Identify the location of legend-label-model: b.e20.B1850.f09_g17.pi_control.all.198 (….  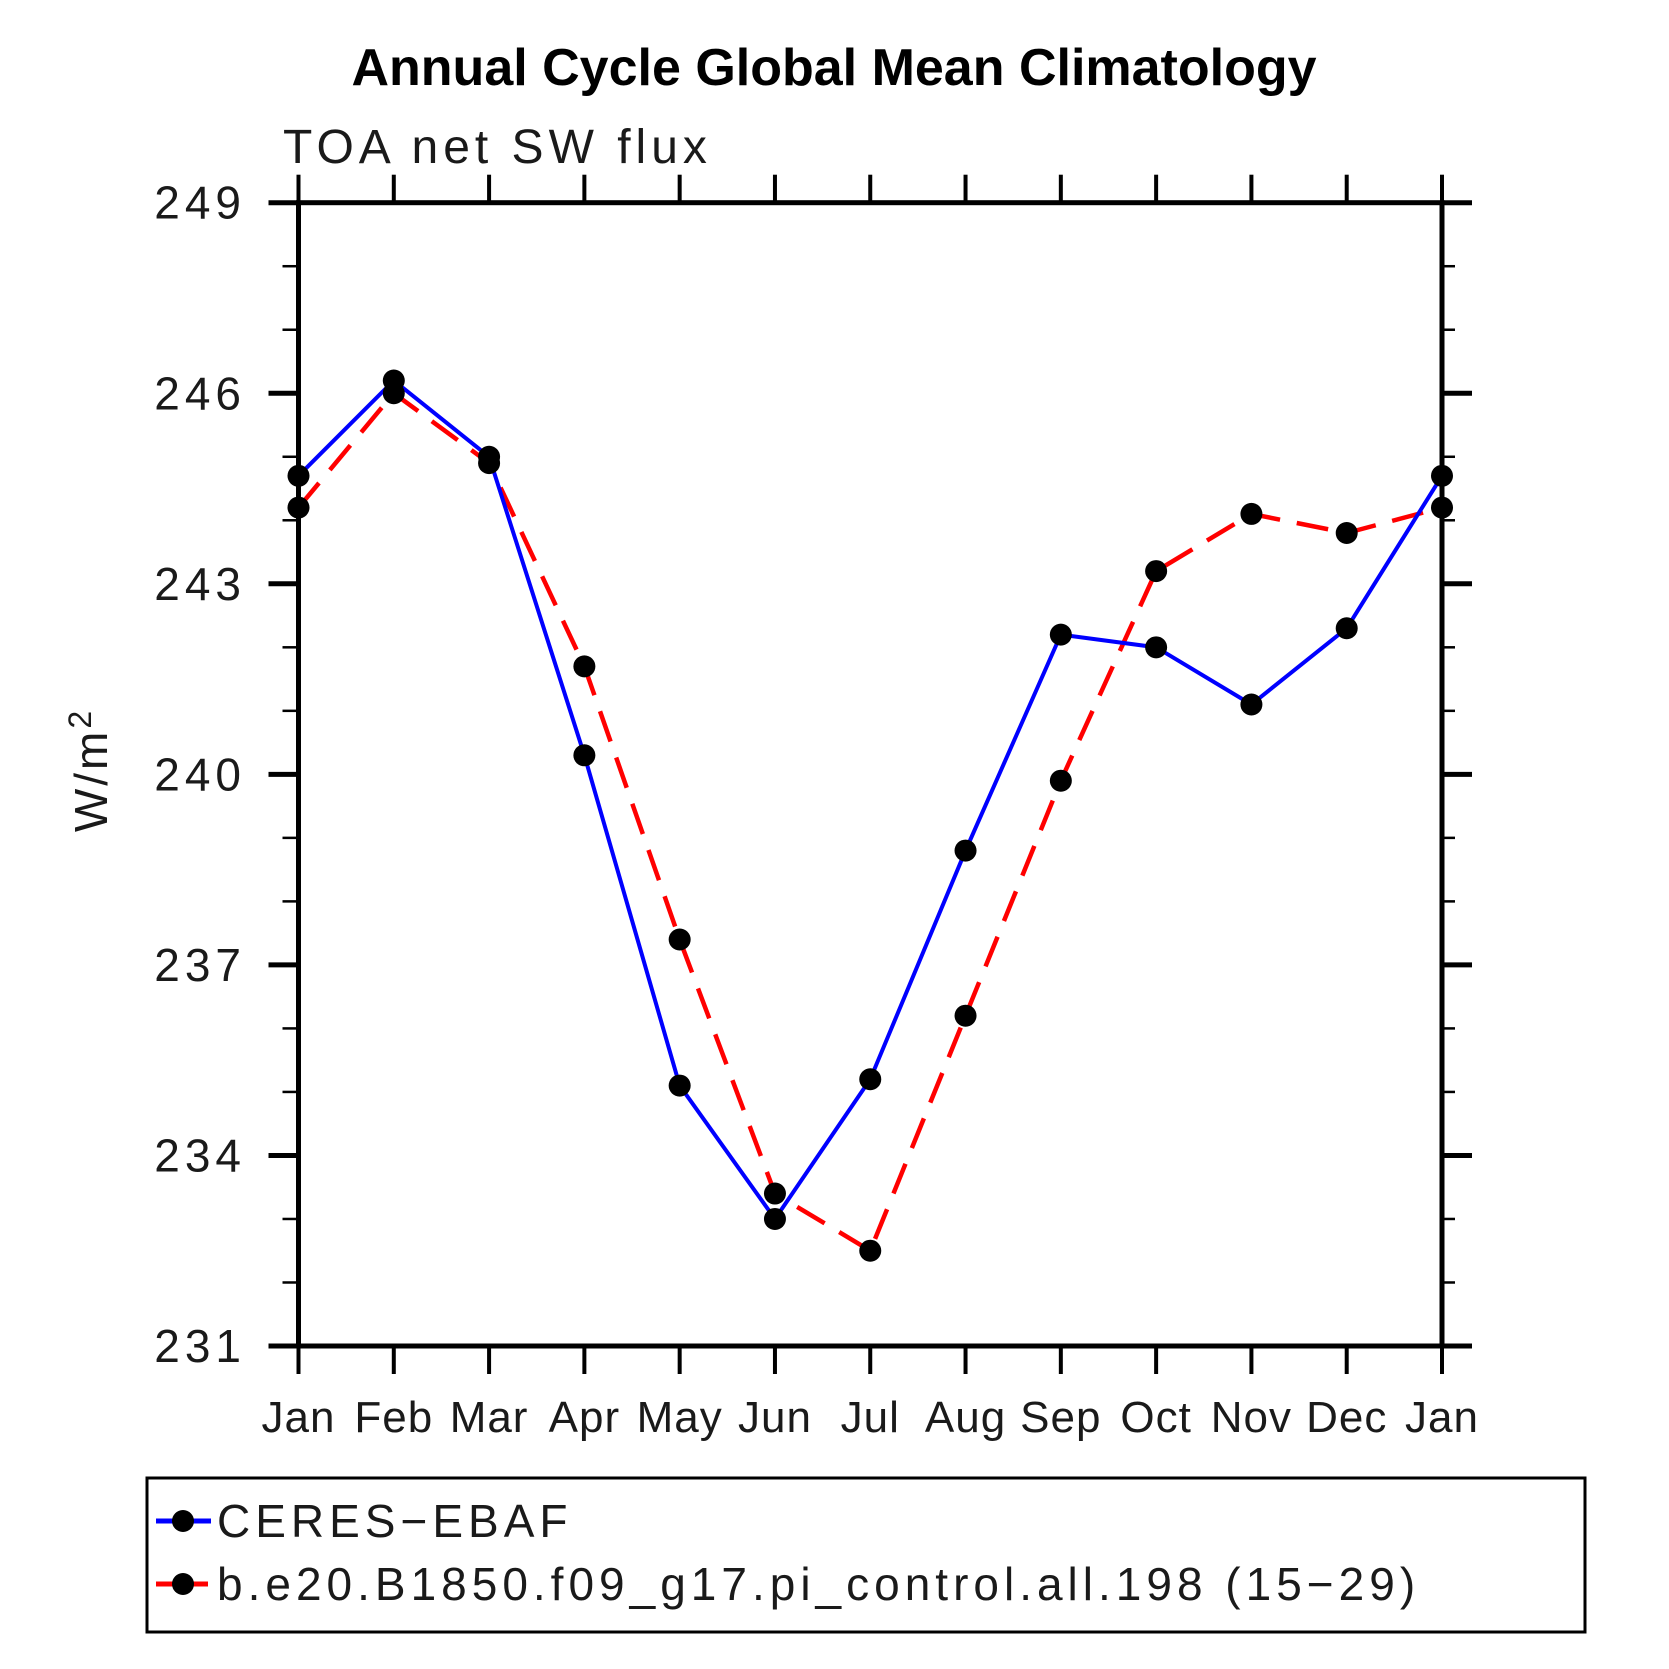
(818, 1584).